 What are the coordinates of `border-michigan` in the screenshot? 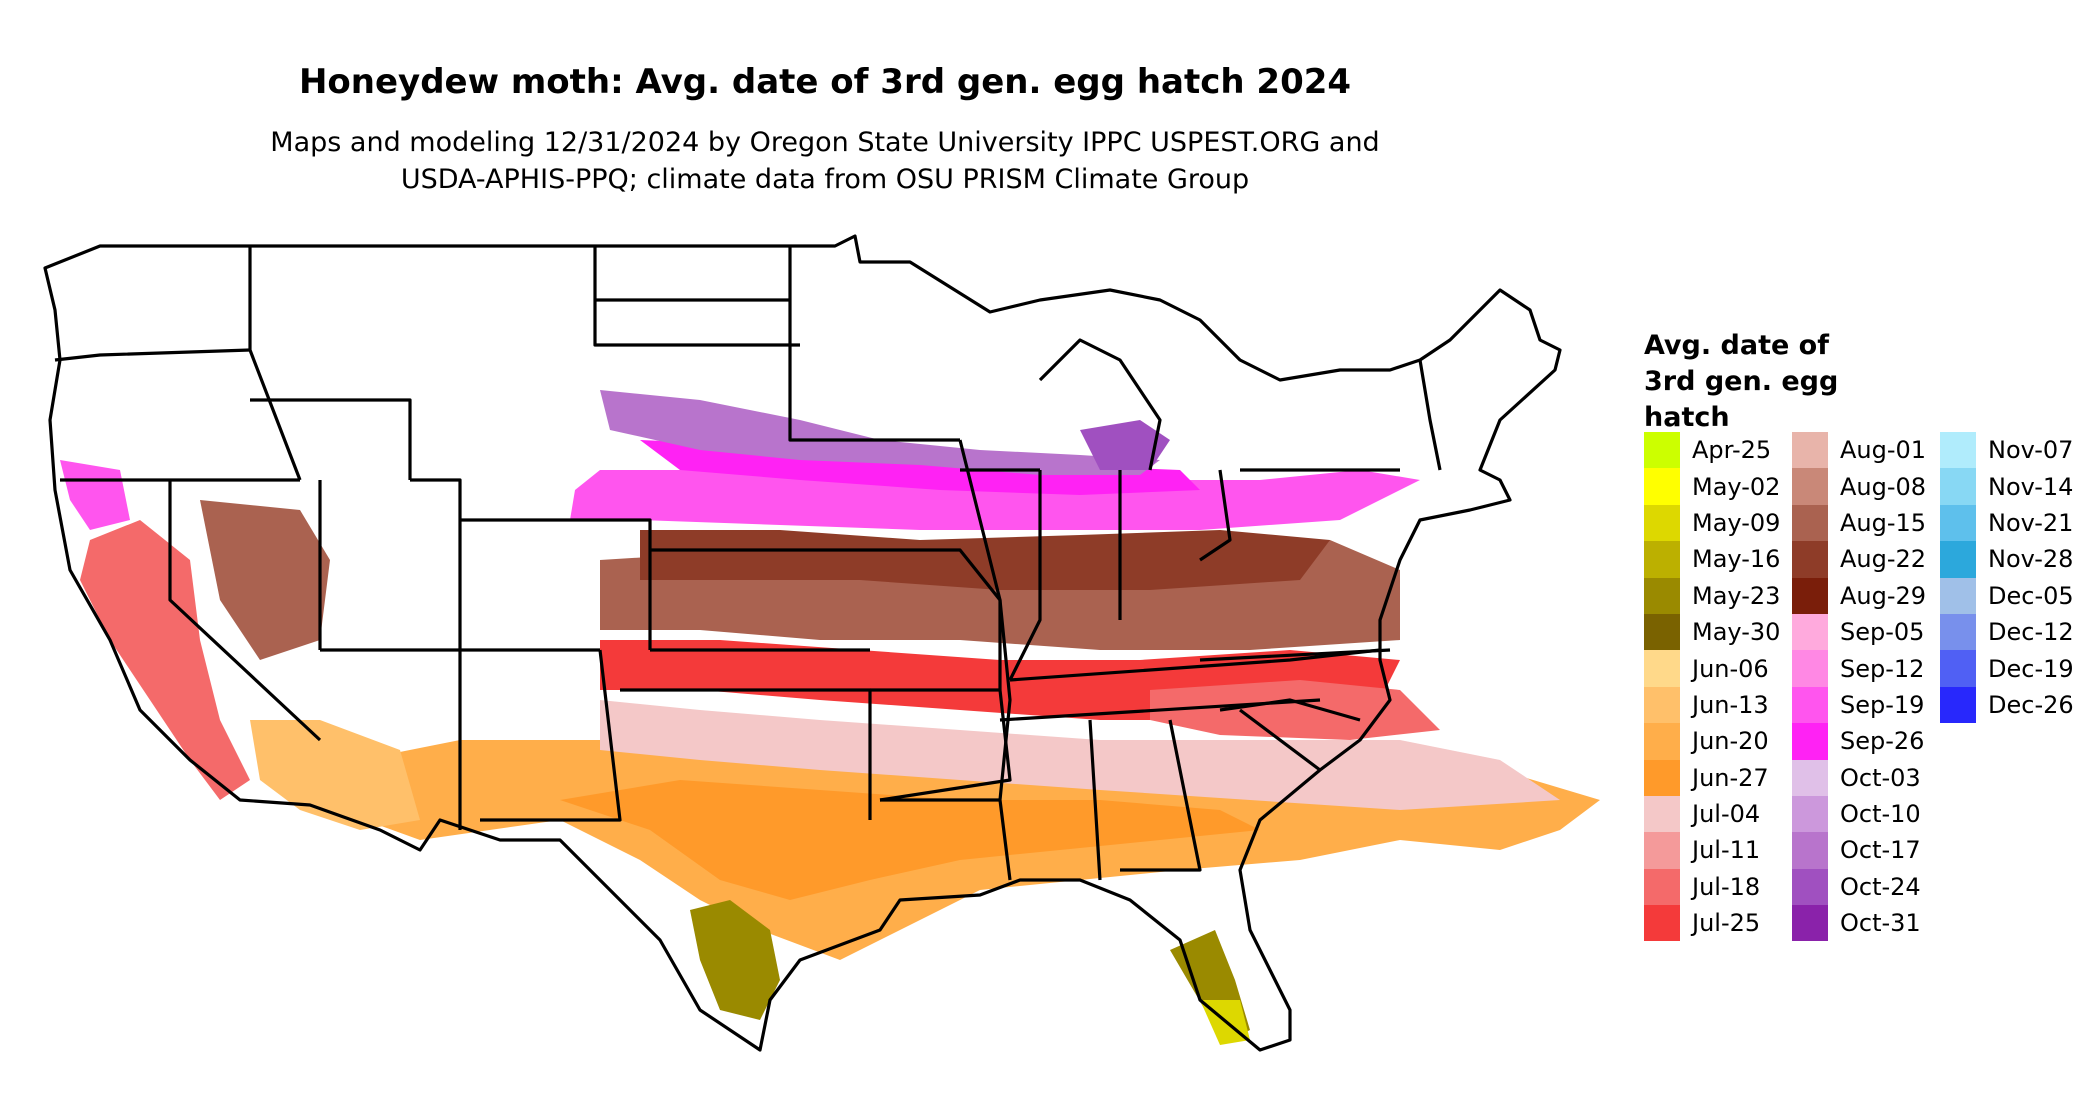 It's located at (1100, 404).